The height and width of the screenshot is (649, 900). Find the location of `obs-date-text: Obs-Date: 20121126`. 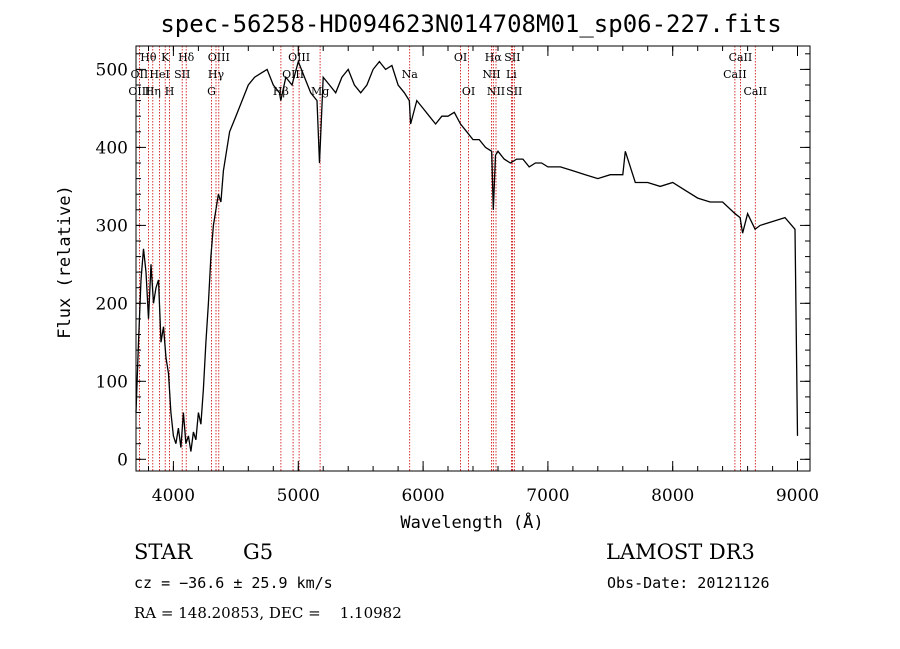

obs-date-text: Obs-Date: 20121126 is located at coordinates (688, 583).